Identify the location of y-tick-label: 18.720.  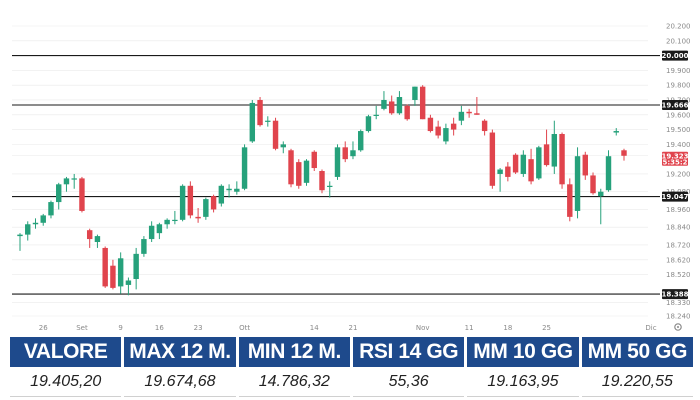
(678, 245).